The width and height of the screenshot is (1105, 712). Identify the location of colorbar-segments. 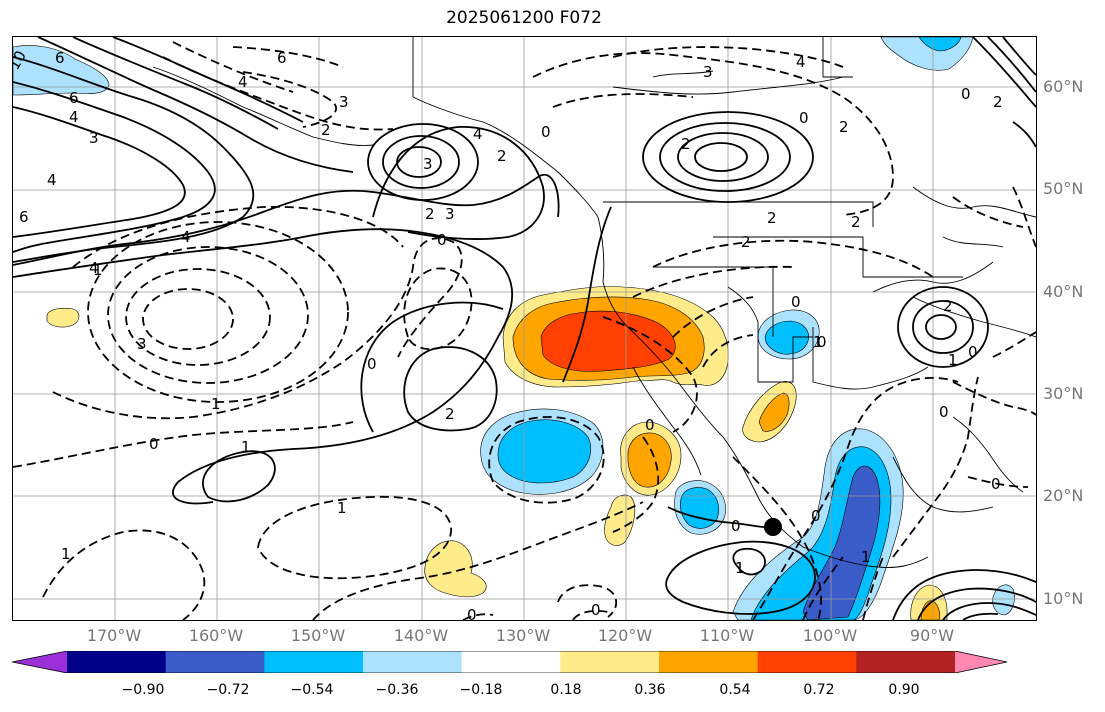
(509, 662).